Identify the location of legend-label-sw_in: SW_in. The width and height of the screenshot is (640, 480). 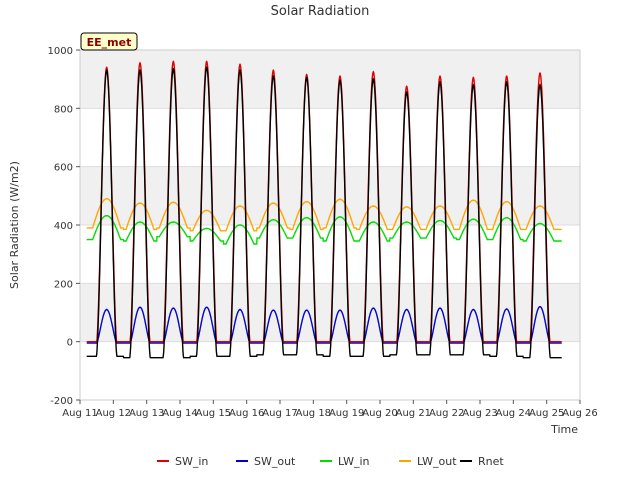
(191, 461).